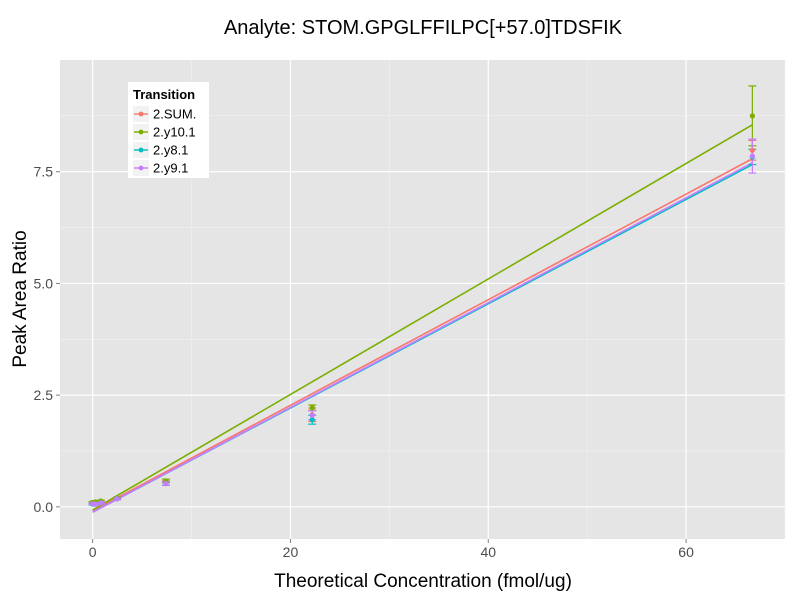 The height and width of the screenshot is (600, 800). I want to click on y-axis-title: Peak Area Ratio, so click(20, 298).